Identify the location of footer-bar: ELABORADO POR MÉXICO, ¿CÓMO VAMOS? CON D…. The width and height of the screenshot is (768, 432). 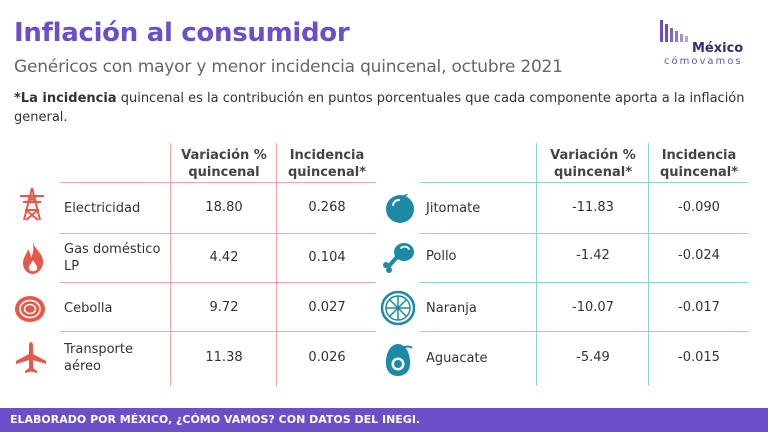
(384, 420).